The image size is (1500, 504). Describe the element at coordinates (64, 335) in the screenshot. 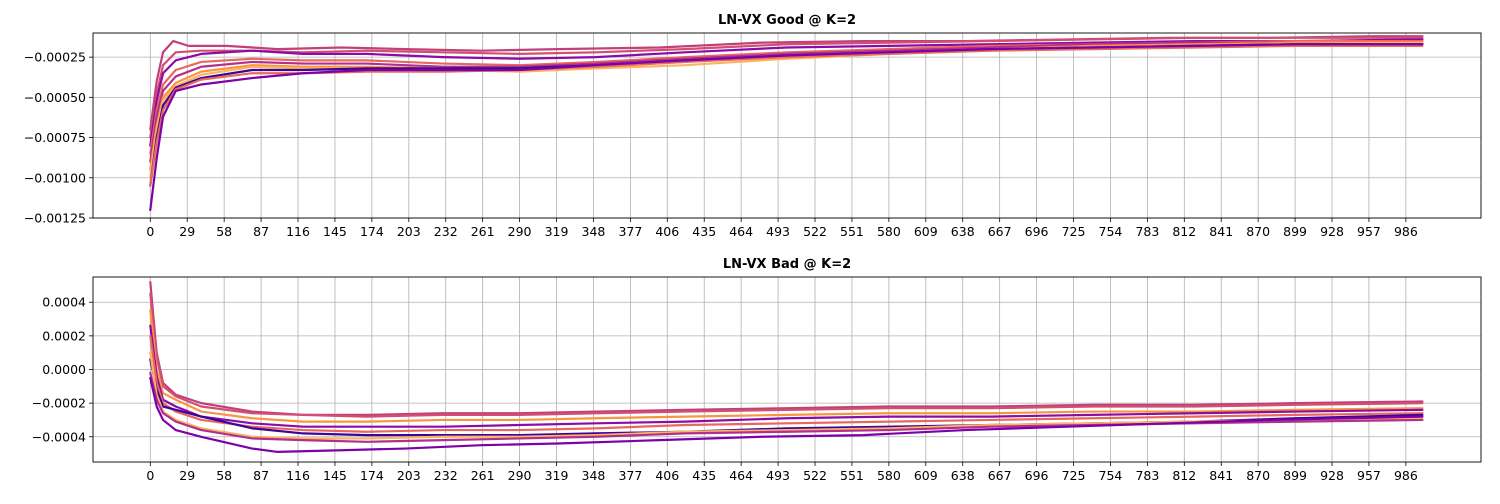

I see `y-tick-label: 0.0002` at that location.